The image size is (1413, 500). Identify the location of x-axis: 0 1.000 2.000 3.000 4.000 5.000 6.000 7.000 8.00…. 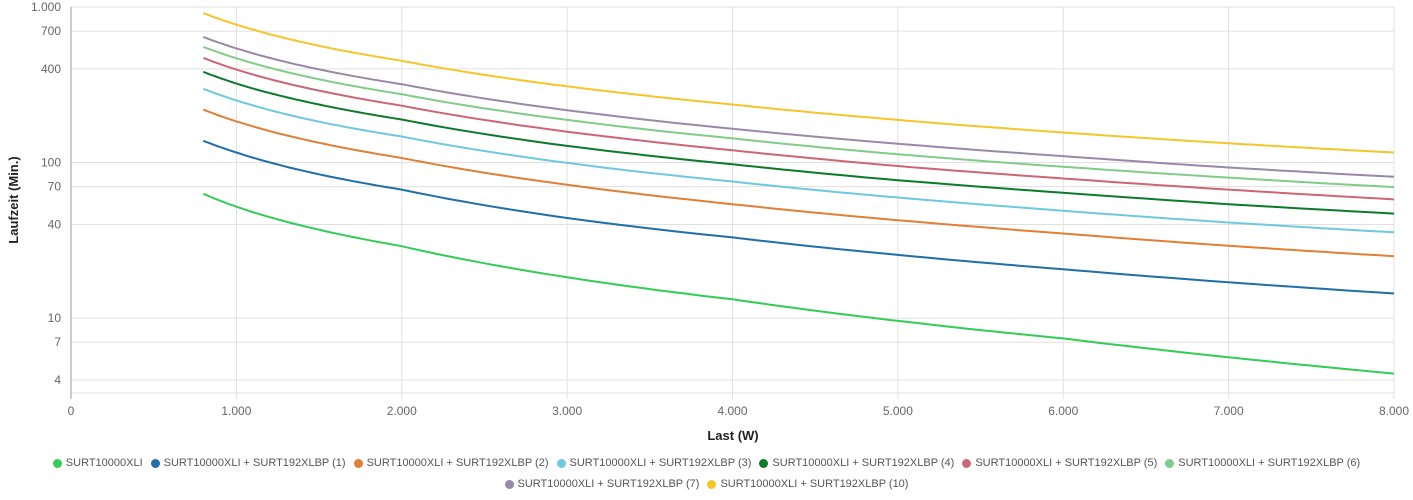
(739, 411).